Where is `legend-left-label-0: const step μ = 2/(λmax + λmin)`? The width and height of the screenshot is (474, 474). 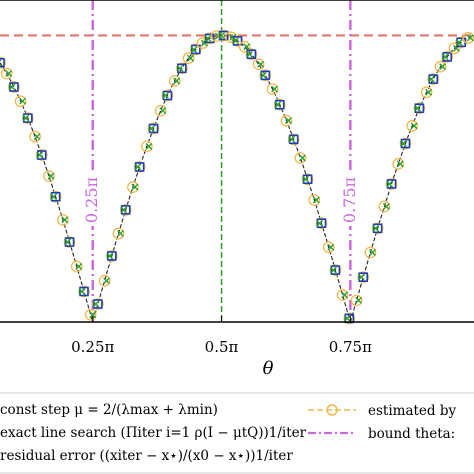 legend-left-label-0: const step μ = 2/(λmax + λmin) is located at coordinates (109, 410).